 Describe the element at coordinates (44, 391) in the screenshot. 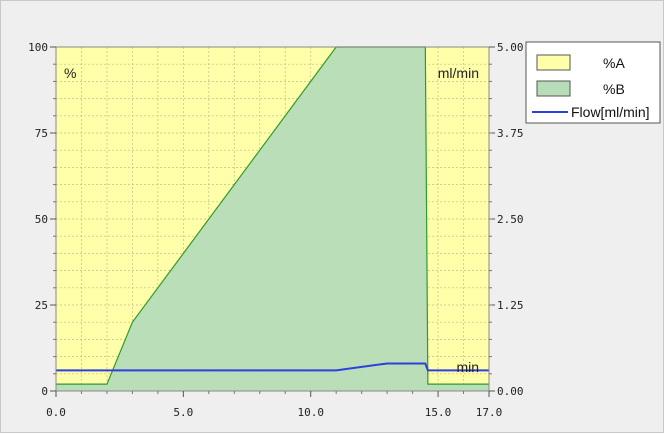

I see `y-left-tick-label: 0` at that location.